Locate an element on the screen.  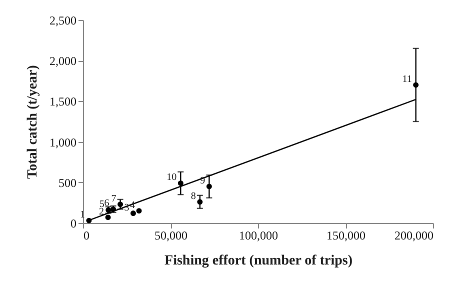
annotation: 6 is located at coordinates (107, 204).